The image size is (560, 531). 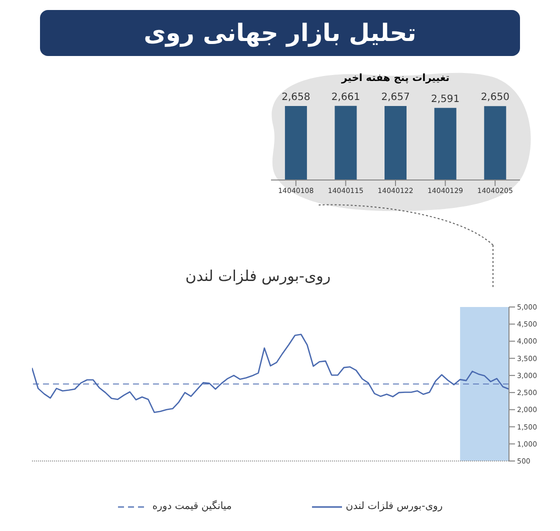 I want to click on chart-title: روی-بورس فلزات لندن, so click(x=258, y=276).